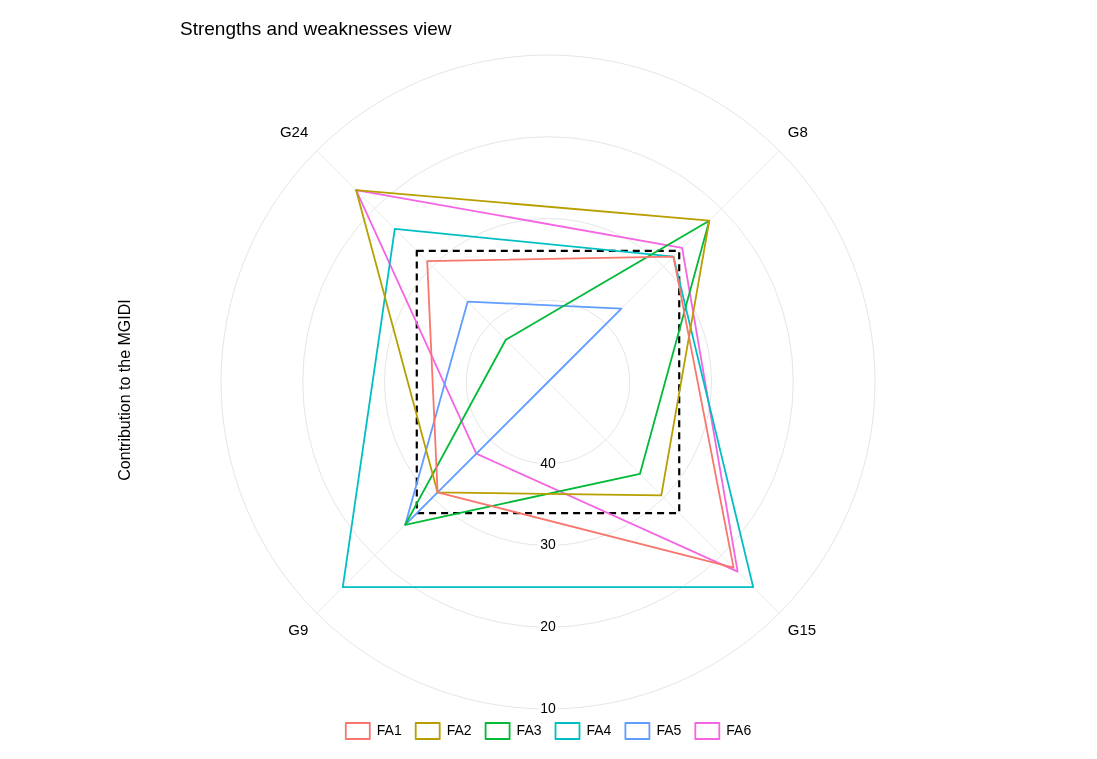 The height and width of the screenshot is (759, 1097). What do you see at coordinates (294, 132) in the screenshot?
I see `spoke-label: G24` at bounding box center [294, 132].